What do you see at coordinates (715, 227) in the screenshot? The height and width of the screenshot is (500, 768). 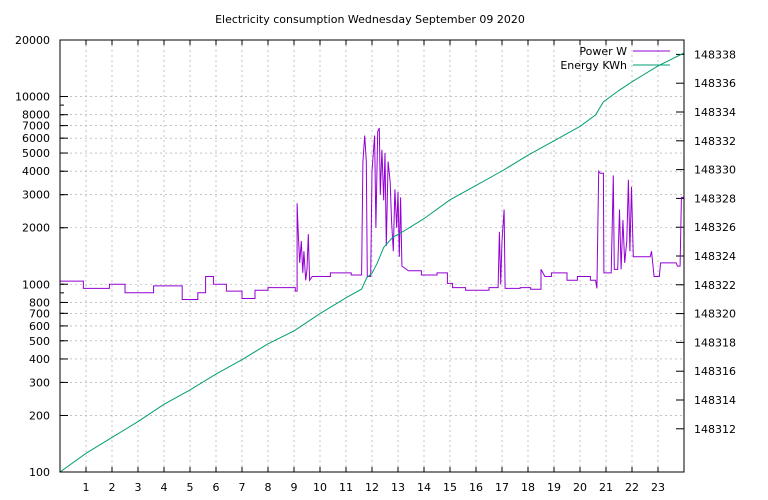 I see `y2-tick-label: 148326` at bounding box center [715, 227].